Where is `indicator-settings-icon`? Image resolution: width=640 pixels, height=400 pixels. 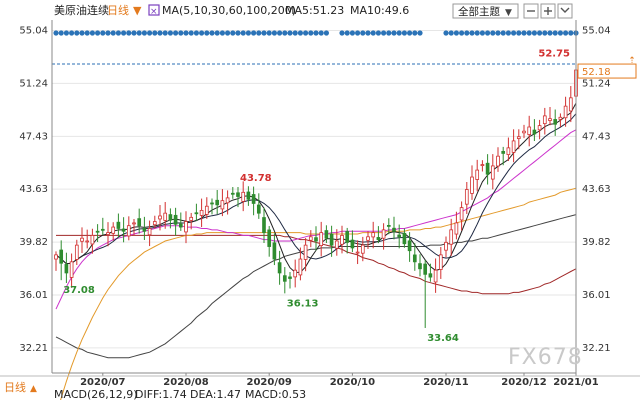
indicator-settings-icon is located at coordinates (154, 10).